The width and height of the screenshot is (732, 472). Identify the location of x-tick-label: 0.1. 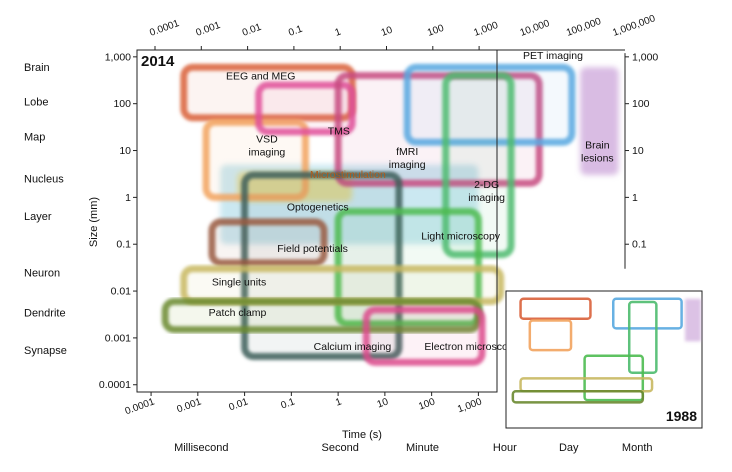
(288, 403).